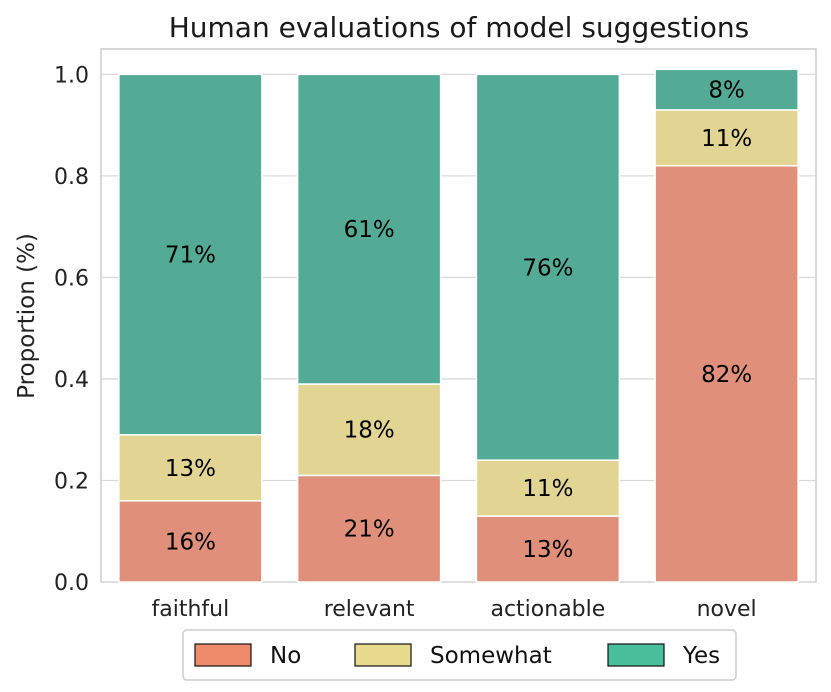 The width and height of the screenshot is (831, 692). I want to click on legend-label-somewhat: Somewhat, so click(491, 656).